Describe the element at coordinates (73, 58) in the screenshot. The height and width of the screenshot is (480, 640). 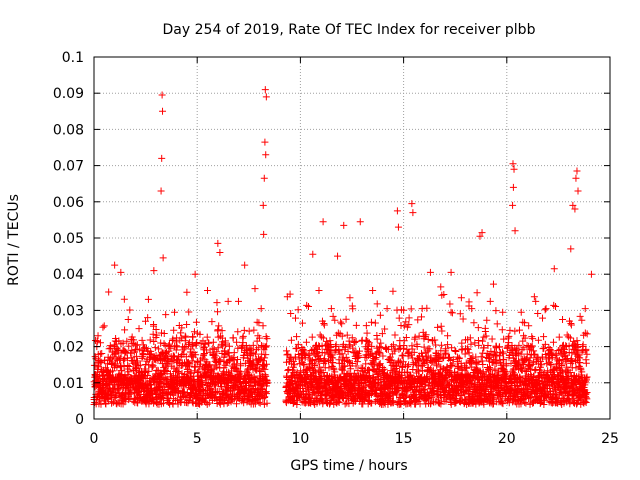
I see `y-tick-label: 0.1` at that location.